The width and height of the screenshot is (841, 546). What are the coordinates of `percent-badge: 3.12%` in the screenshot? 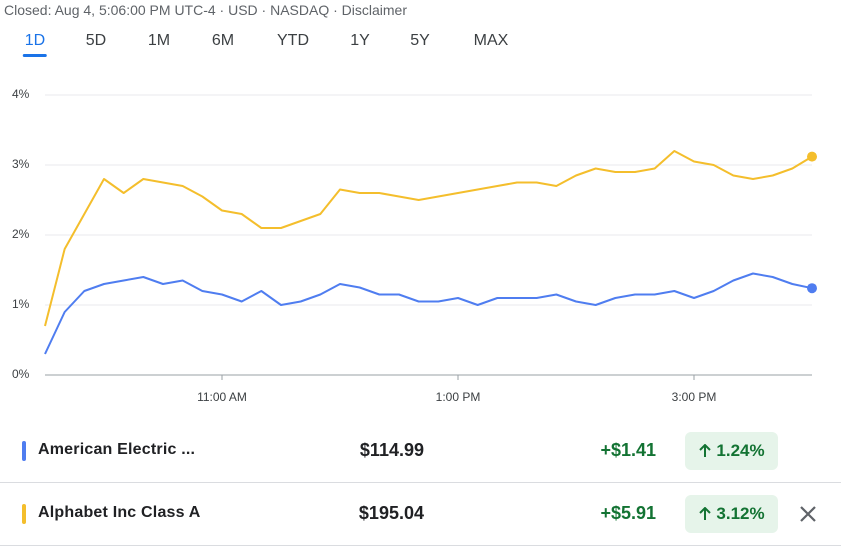 It's located at (731, 514).